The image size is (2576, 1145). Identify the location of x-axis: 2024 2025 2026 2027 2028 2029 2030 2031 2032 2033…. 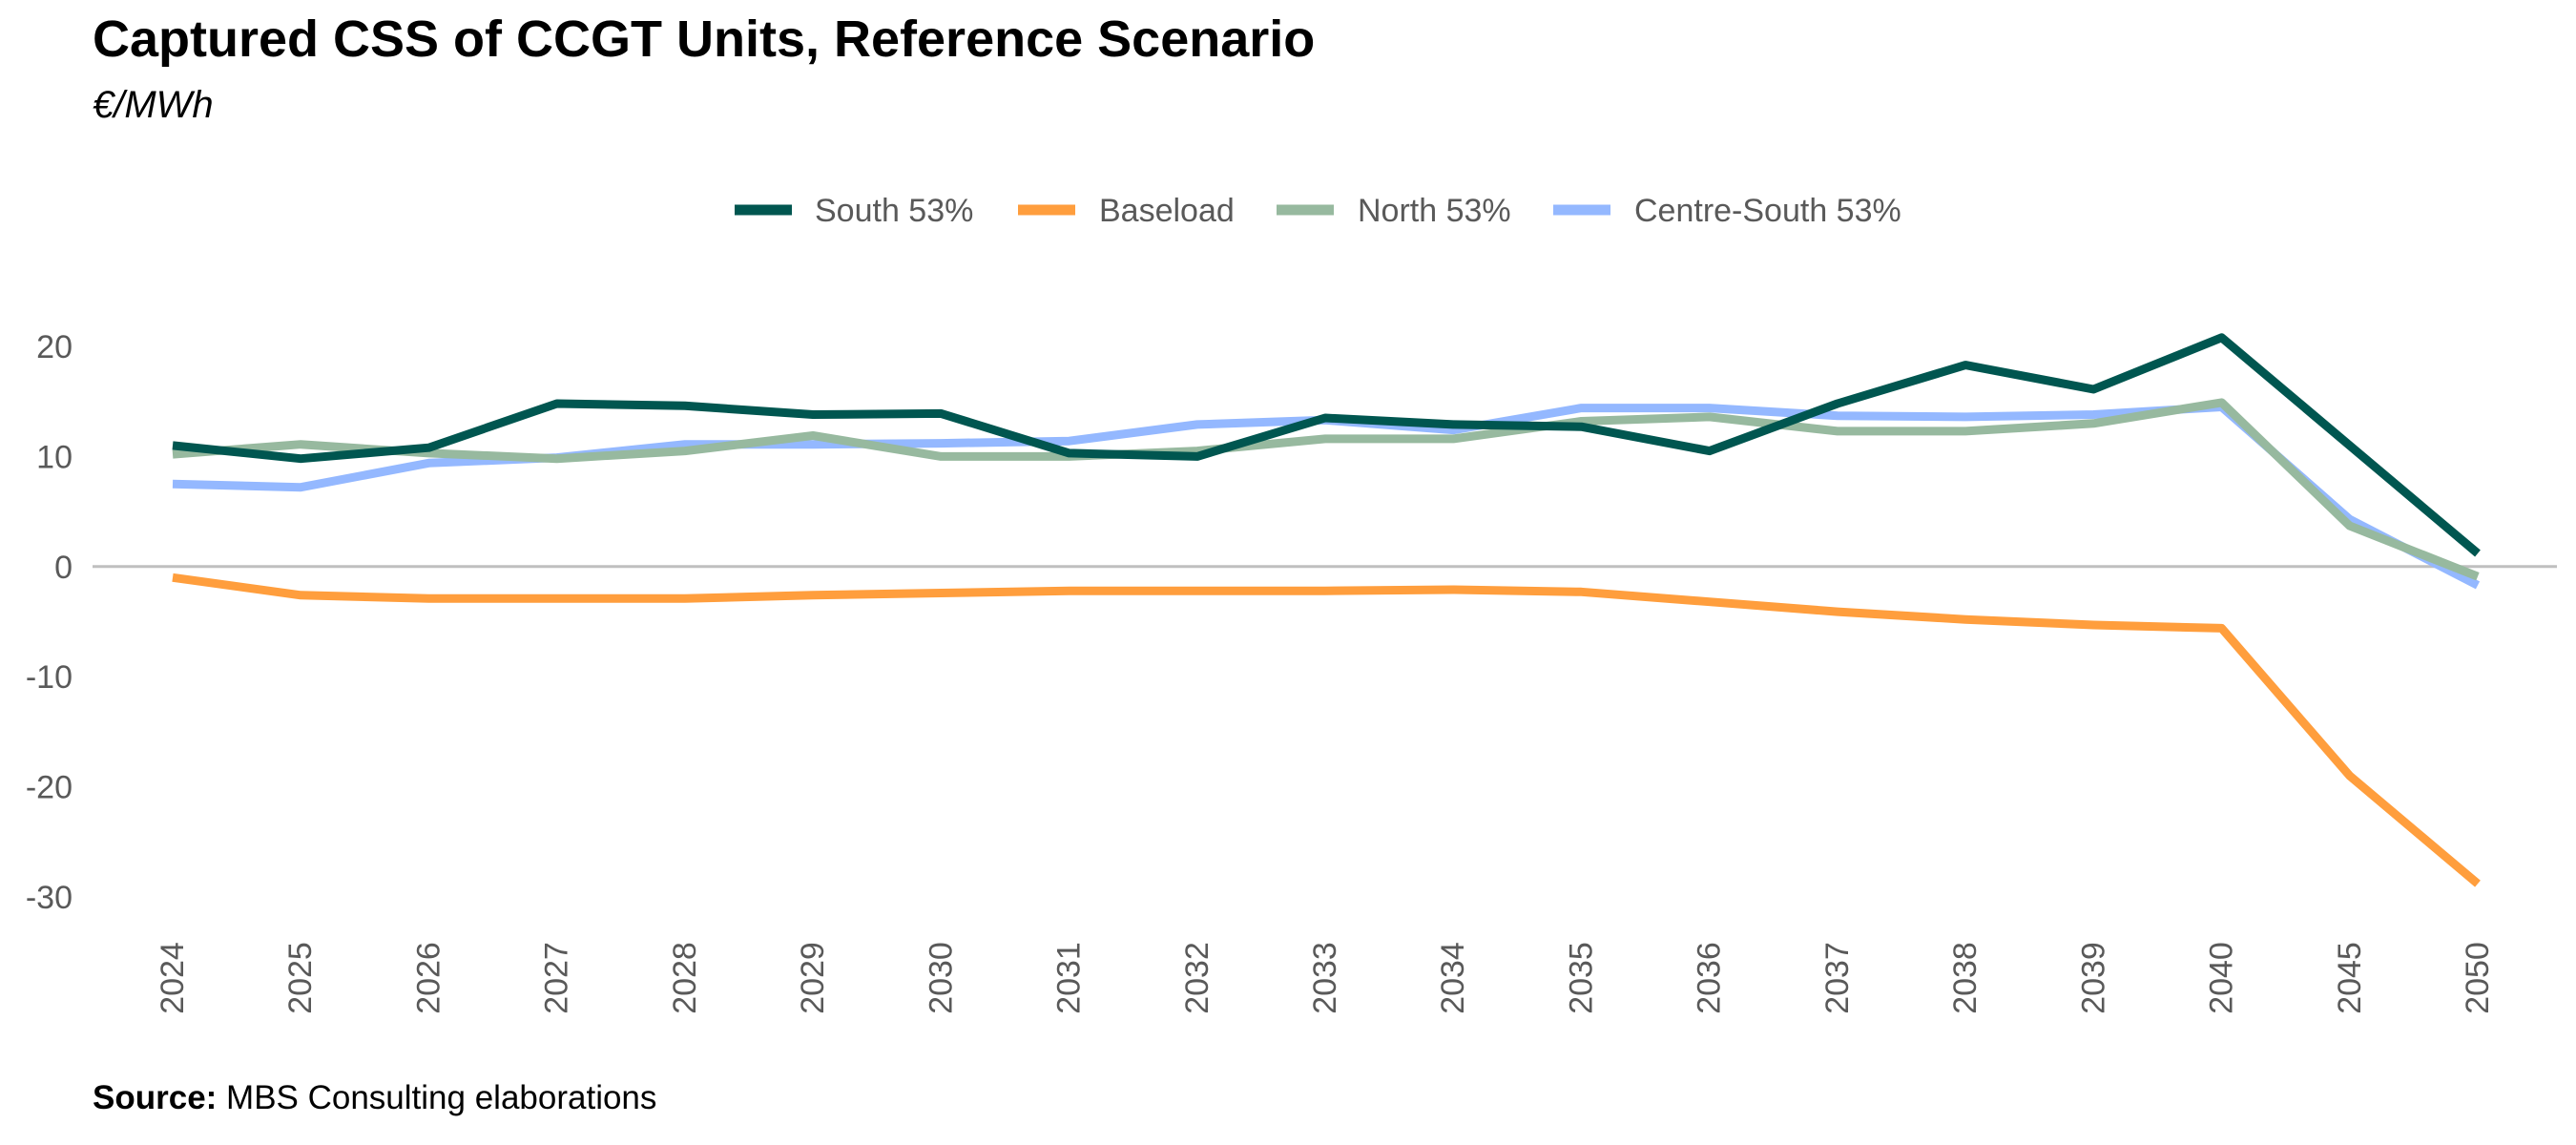
(1325, 978).